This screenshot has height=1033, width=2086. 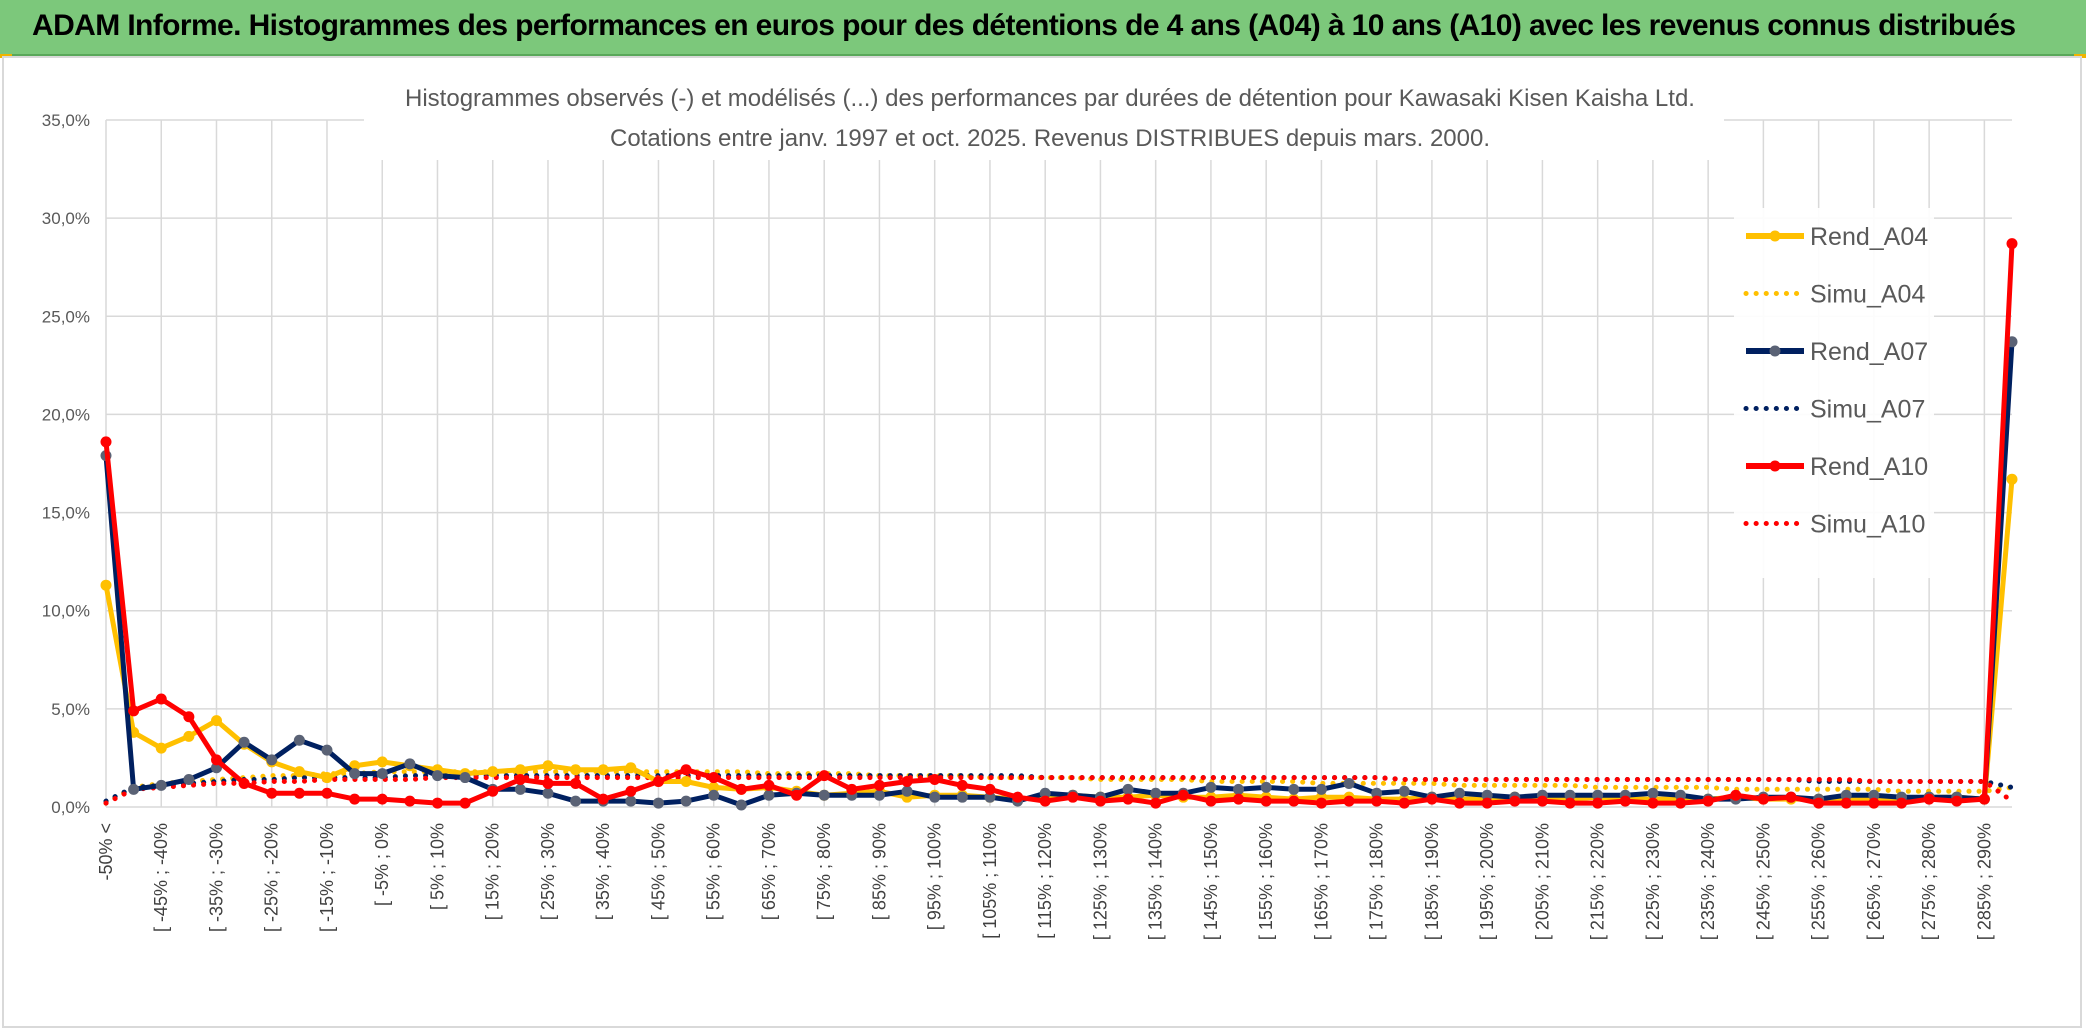 I want to click on legend-label-rend-a10: Rend_A10, so click(x=1869, y=467).